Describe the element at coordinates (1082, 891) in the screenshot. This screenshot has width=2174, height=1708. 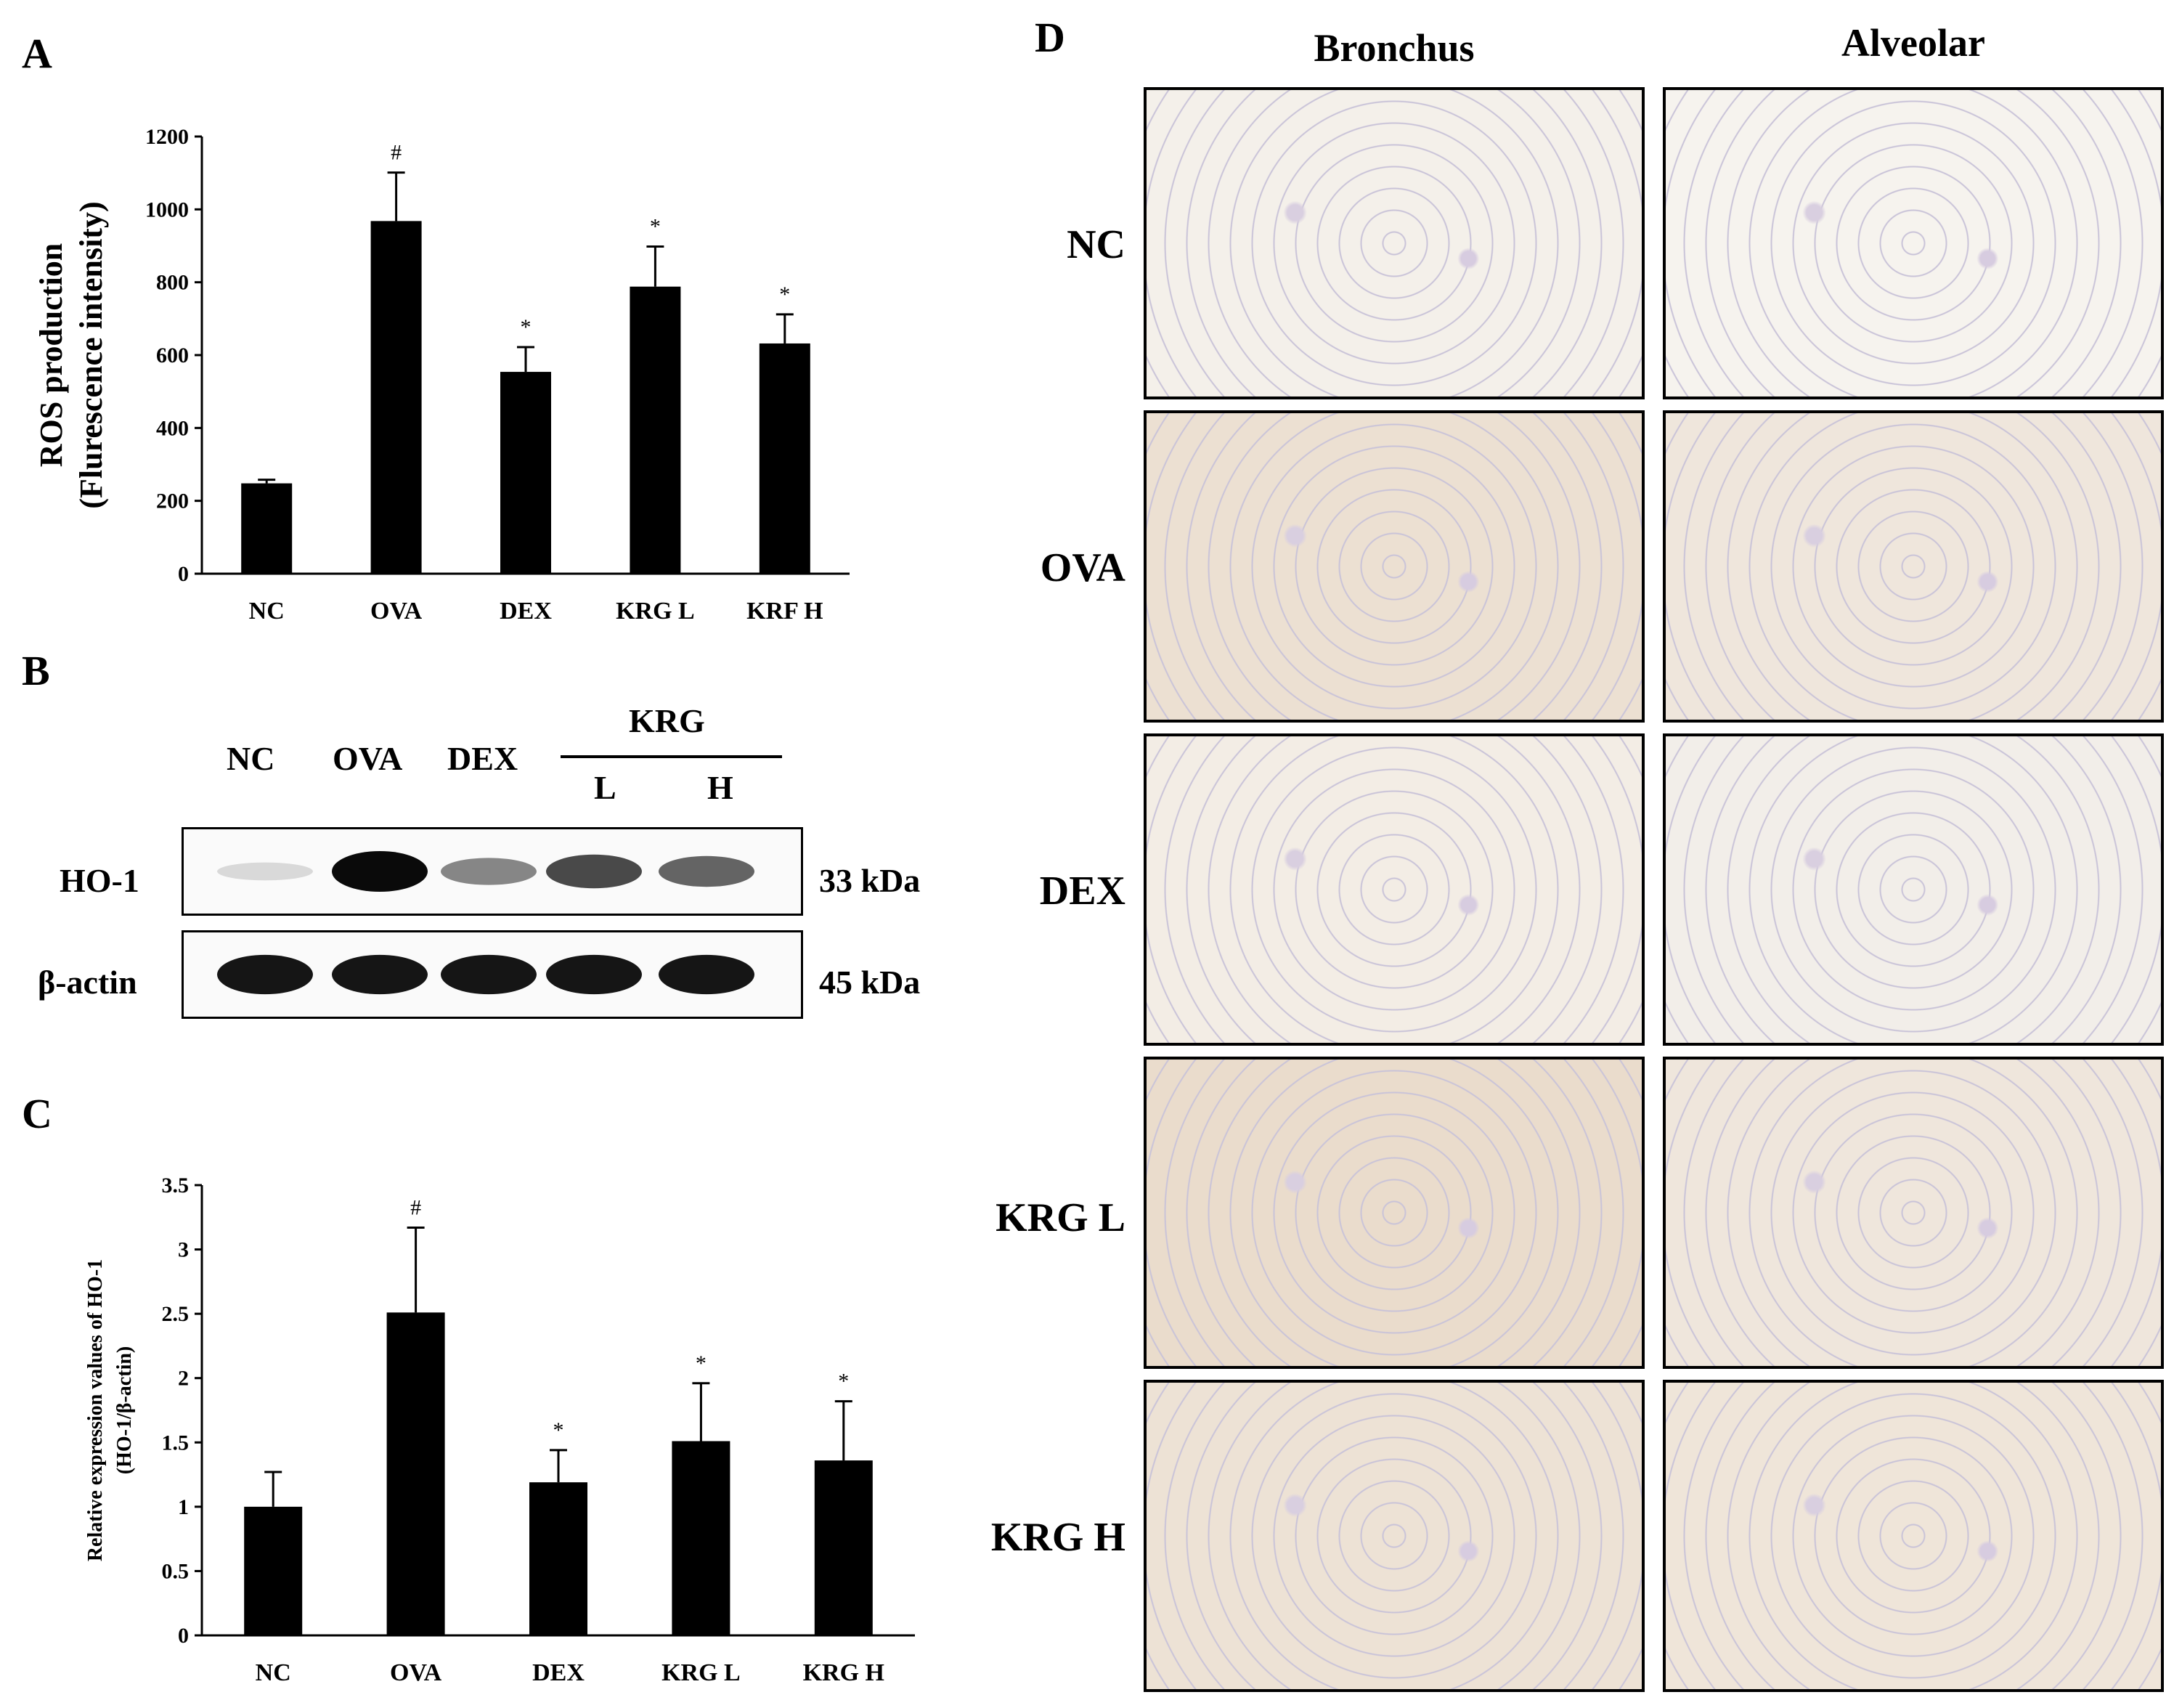
I see `row-label-dex: DEX` at that location.